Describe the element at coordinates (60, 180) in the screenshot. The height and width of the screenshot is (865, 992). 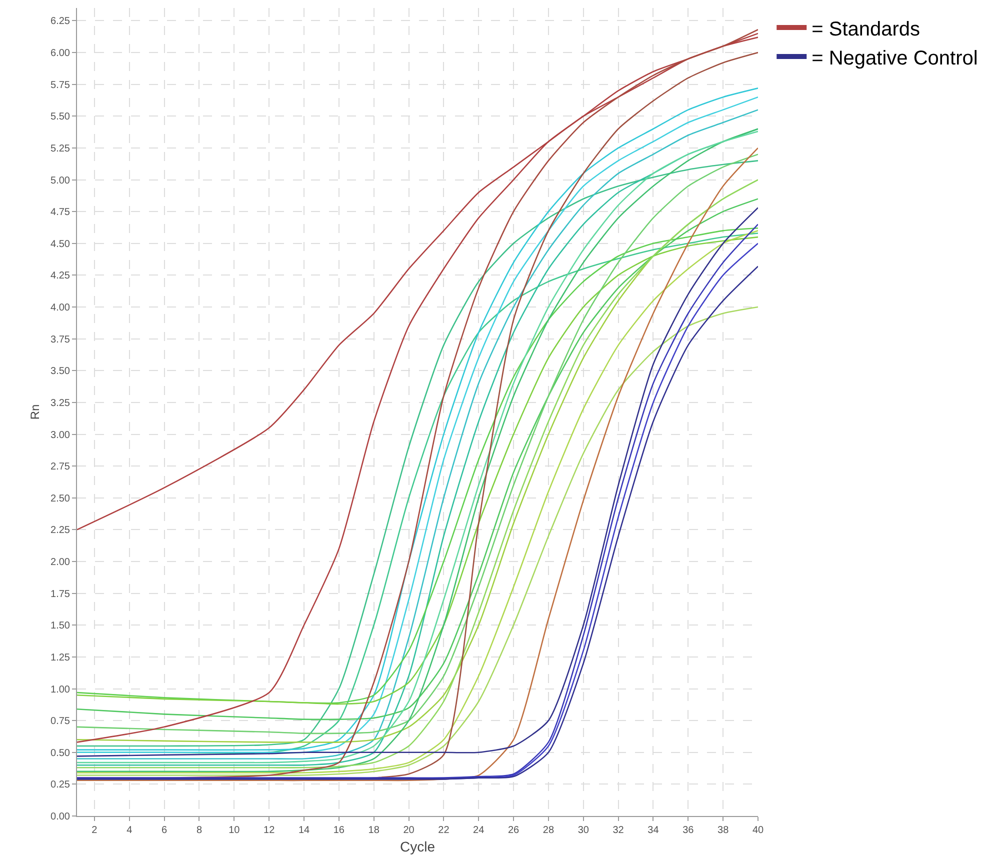
I see `y-tick-label: 5.00` at that location.